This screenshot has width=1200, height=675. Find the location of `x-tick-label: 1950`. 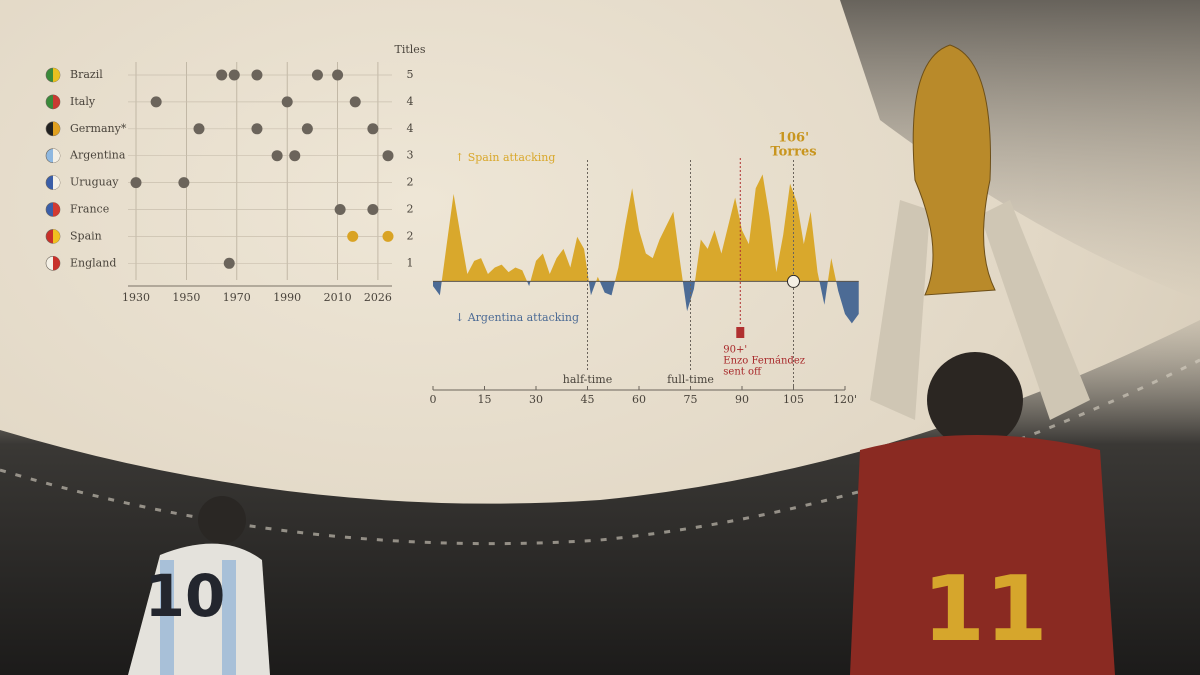

x-tick-label: 1950 is located at coordinates (186, 297).